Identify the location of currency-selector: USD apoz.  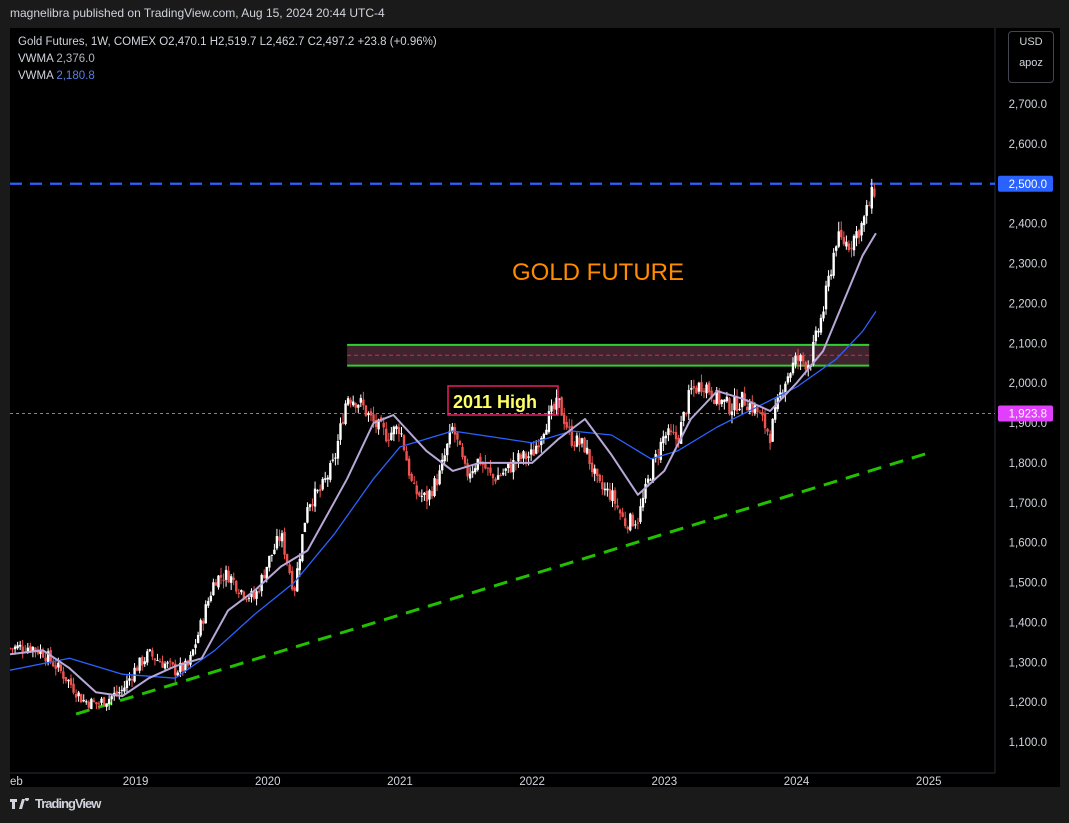
(1031, 57).